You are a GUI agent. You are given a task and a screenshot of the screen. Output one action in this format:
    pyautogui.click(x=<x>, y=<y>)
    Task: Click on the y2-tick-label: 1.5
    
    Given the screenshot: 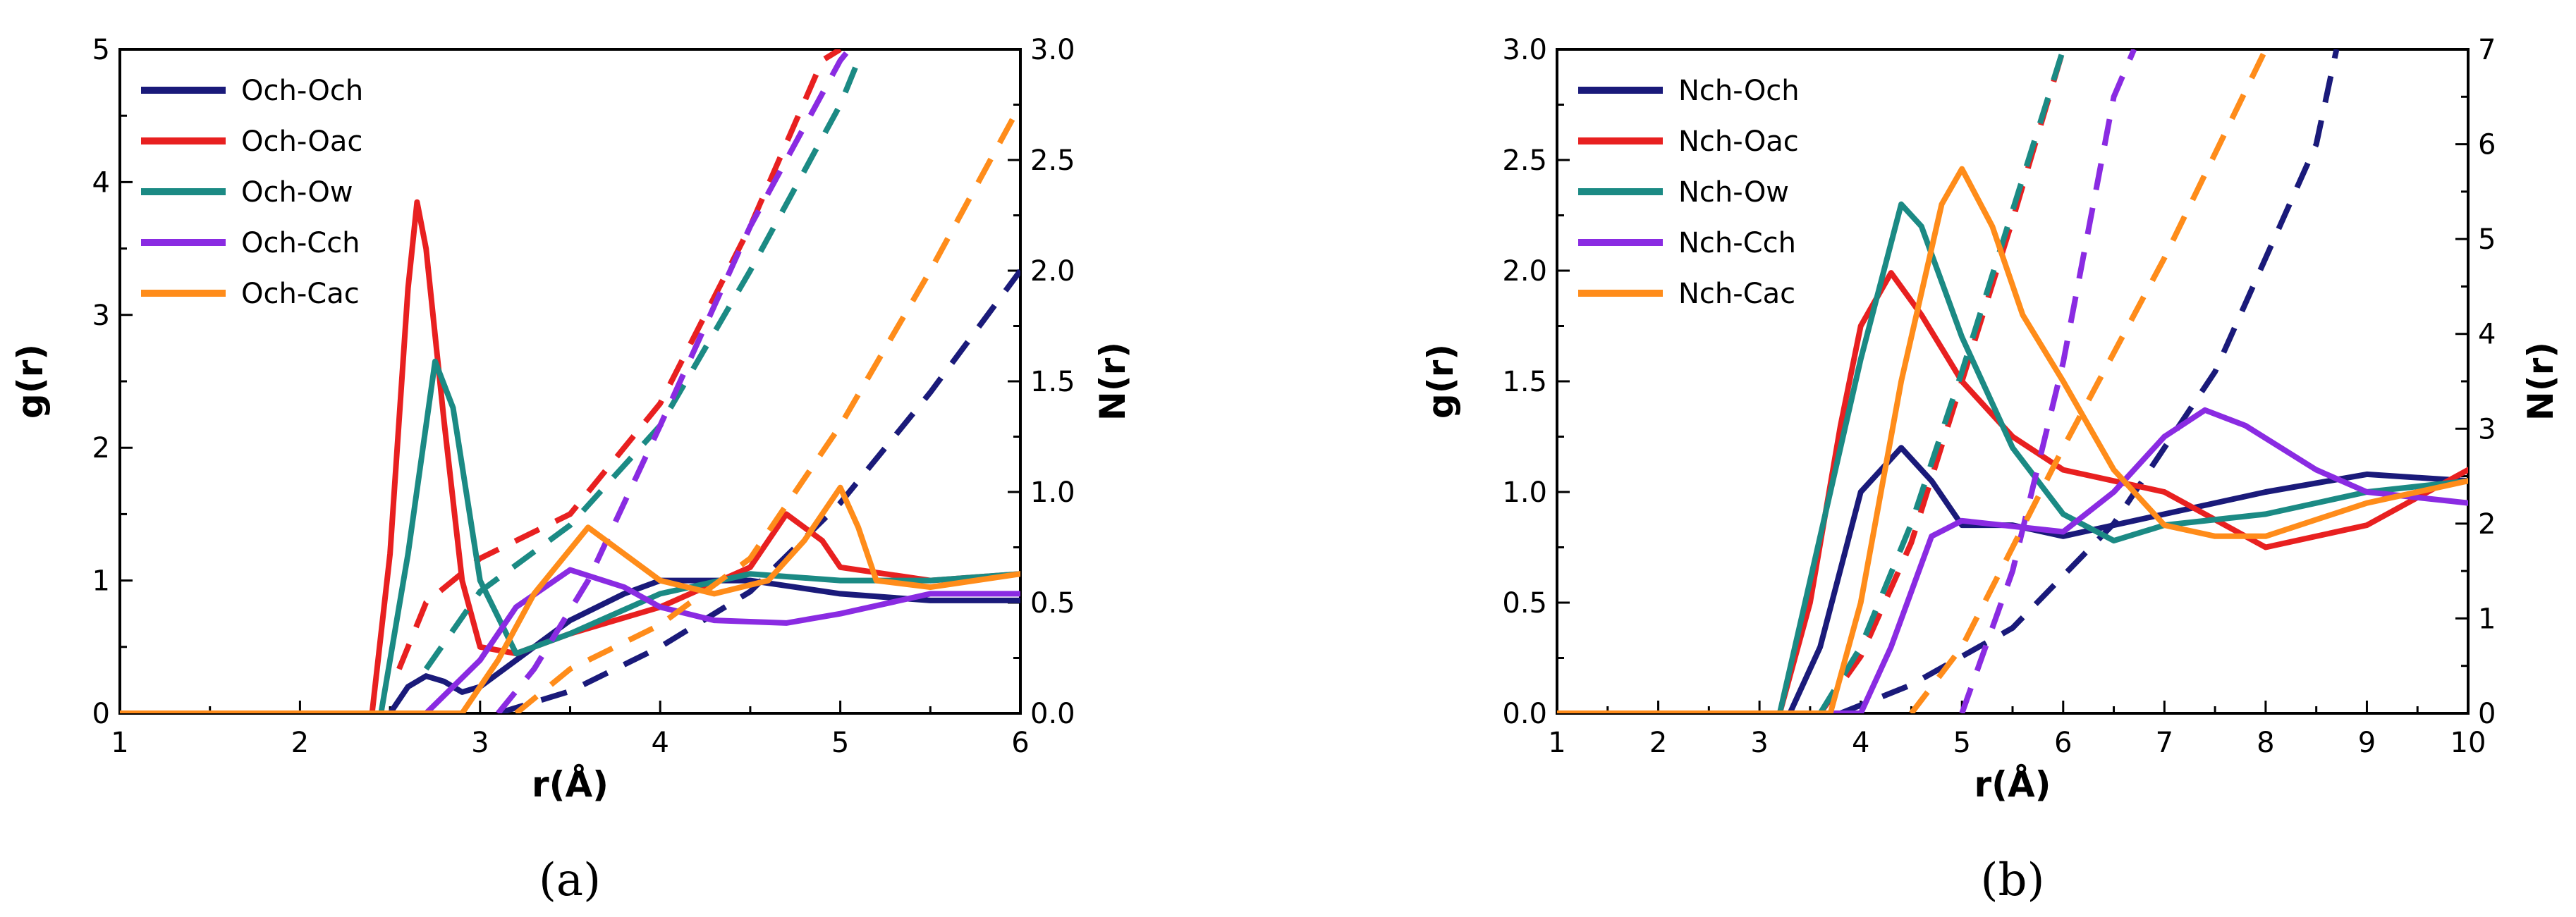 What is the action you would take?
    pyautogui.click(x=1053, y=382)
    